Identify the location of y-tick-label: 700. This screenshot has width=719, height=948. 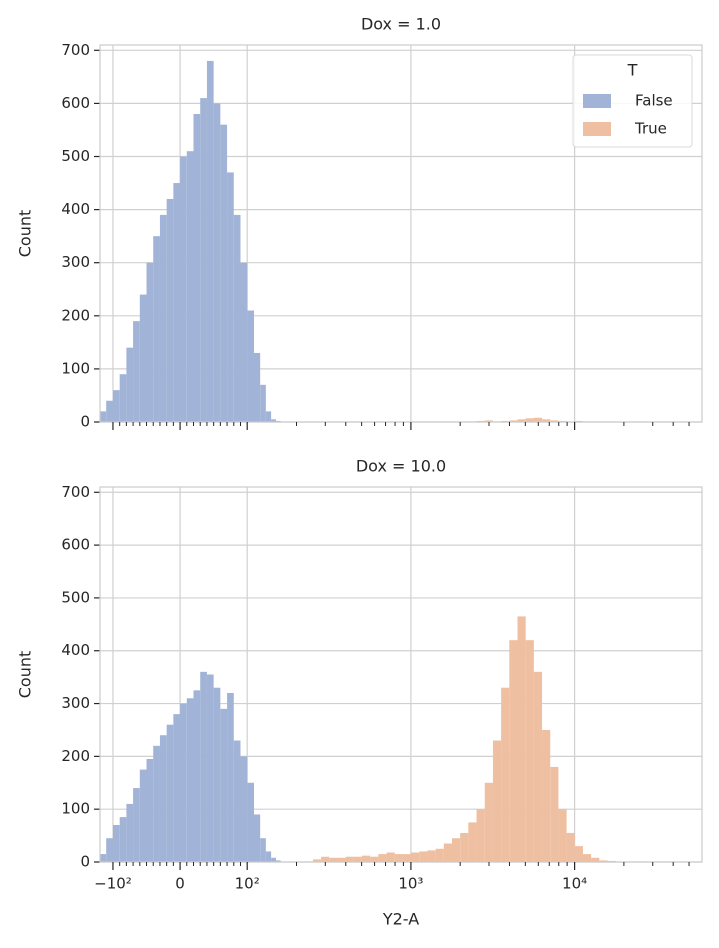
(75, 50).